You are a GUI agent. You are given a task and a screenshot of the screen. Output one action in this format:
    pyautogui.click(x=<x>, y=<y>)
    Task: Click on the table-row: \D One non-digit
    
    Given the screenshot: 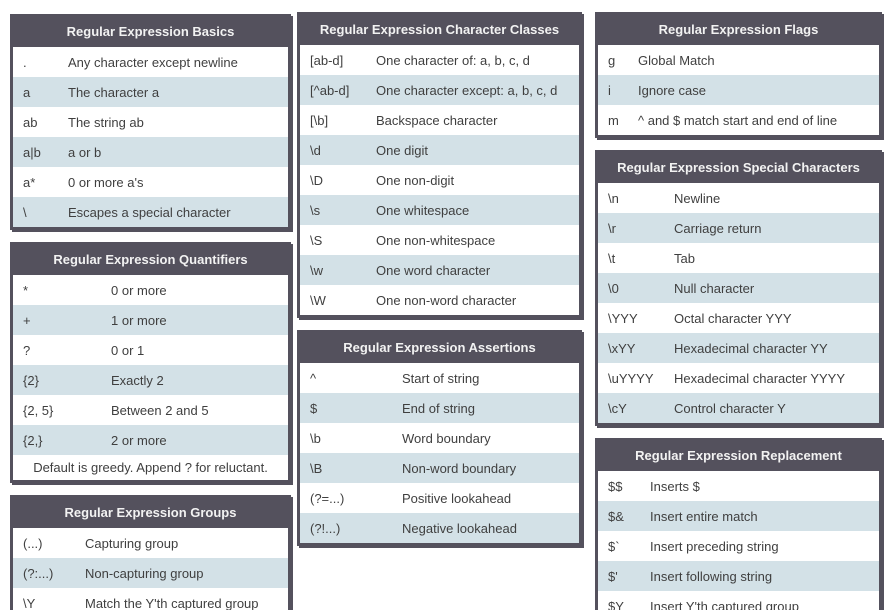 What is the action you would take?
    pyautogui.click(x=439, y=180)
    